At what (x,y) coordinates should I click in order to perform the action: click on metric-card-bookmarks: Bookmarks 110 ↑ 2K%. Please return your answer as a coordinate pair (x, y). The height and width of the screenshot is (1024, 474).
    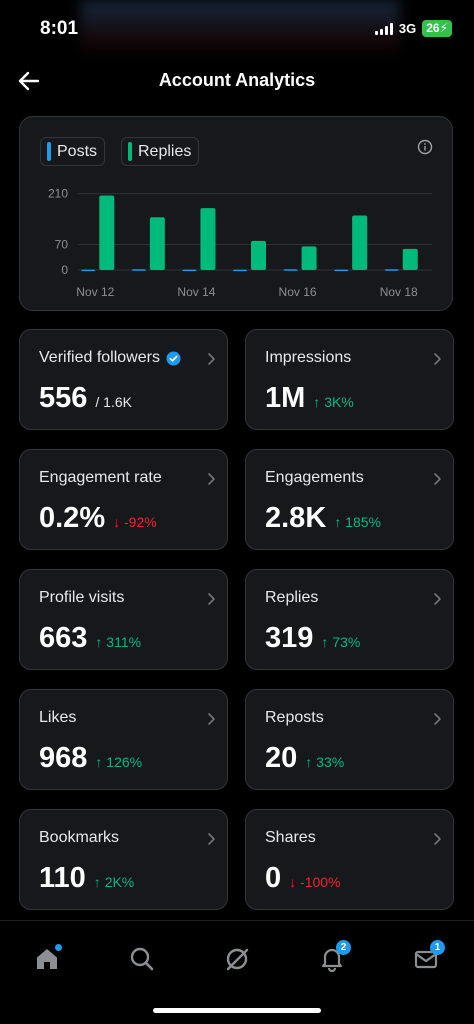
    Looking at the image, I should click on (123, 859).